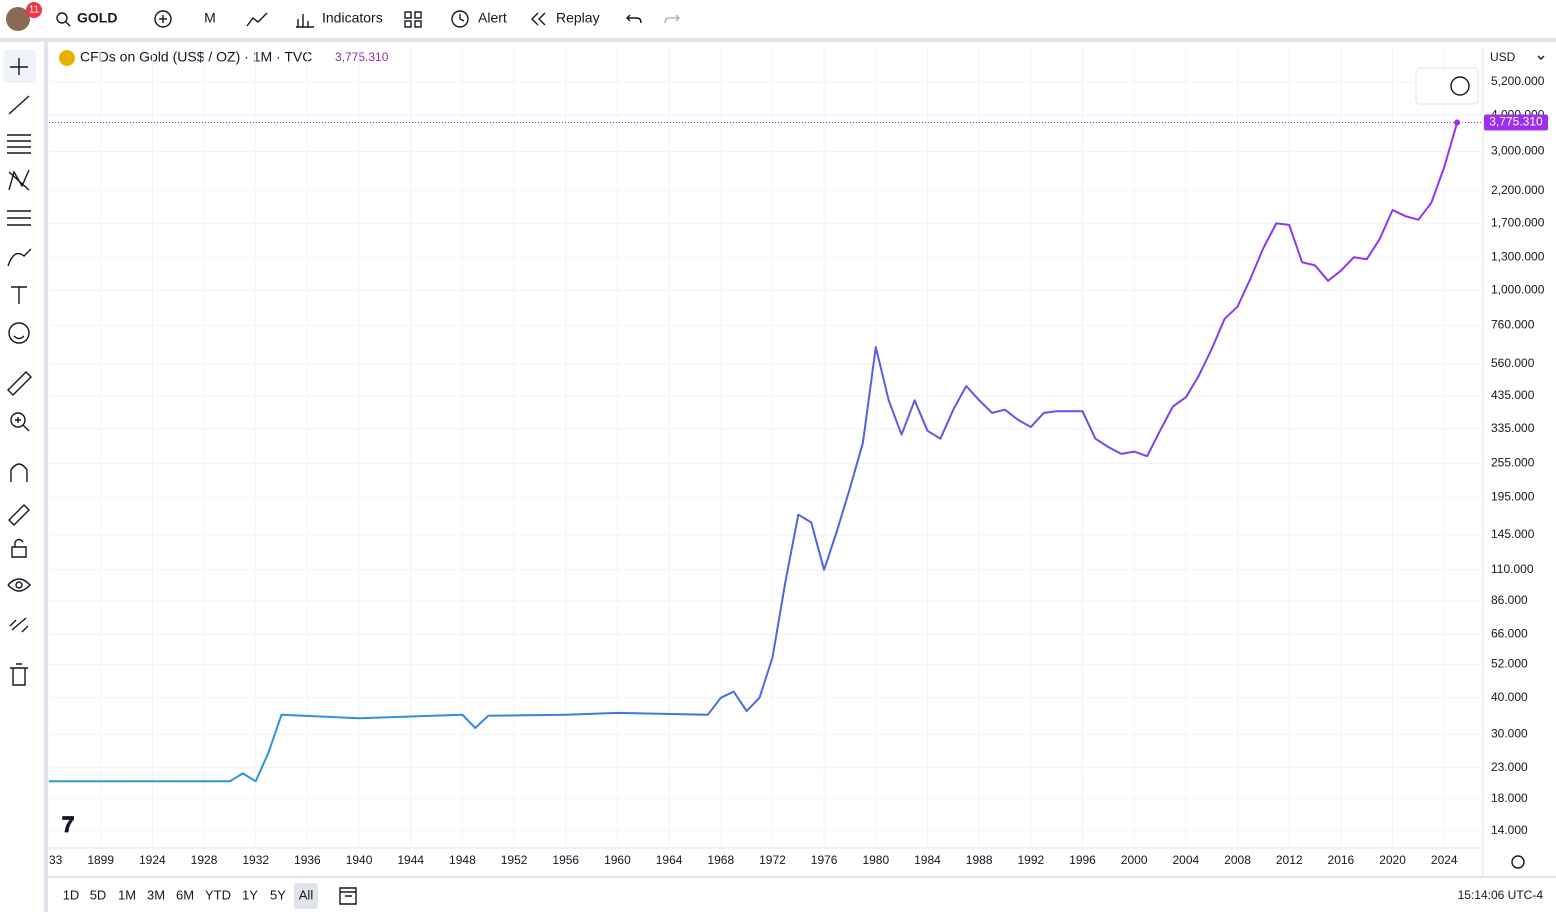 Image resolution: width=1556 pixels, height=912 pixels. I want to click on currency-dropdown, so click(1541, 57).